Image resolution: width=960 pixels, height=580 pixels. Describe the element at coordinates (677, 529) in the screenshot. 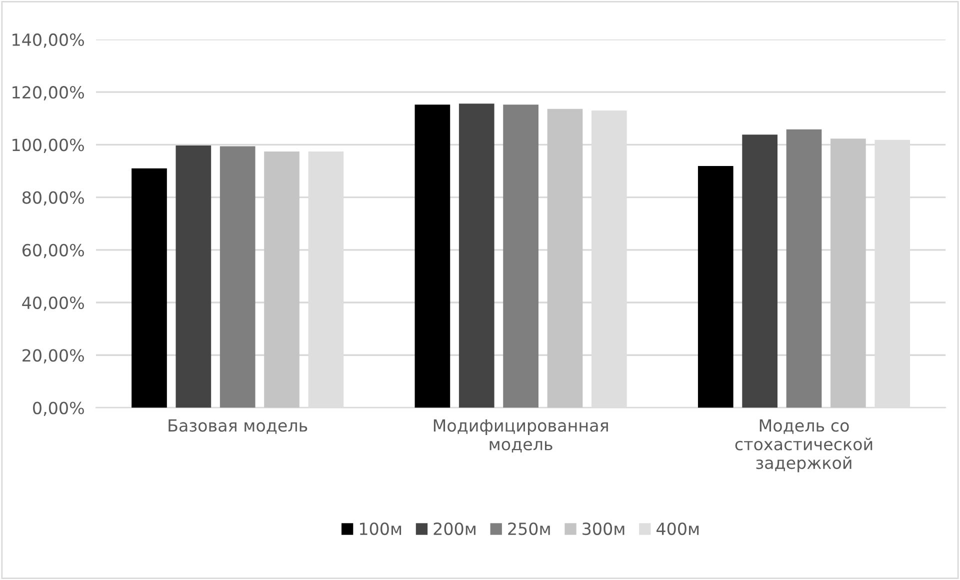

I see `legend-label: 400м` at that location.